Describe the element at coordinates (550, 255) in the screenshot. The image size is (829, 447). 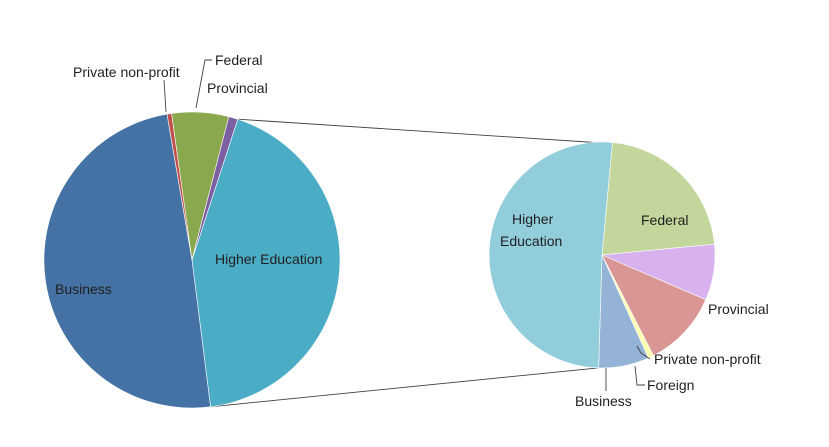
I see `secondary-slice-higher-education` at that location.